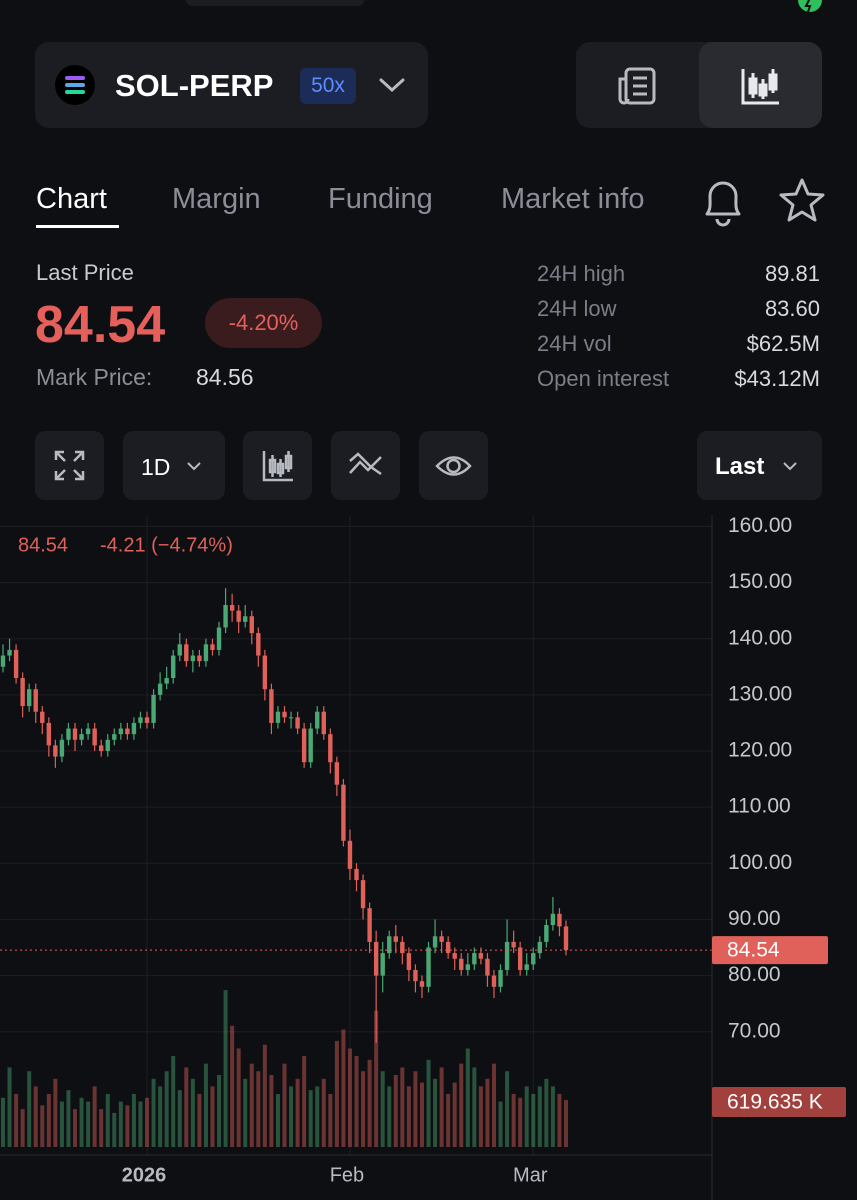  I want to click on sol-logo, so click(75, 85).